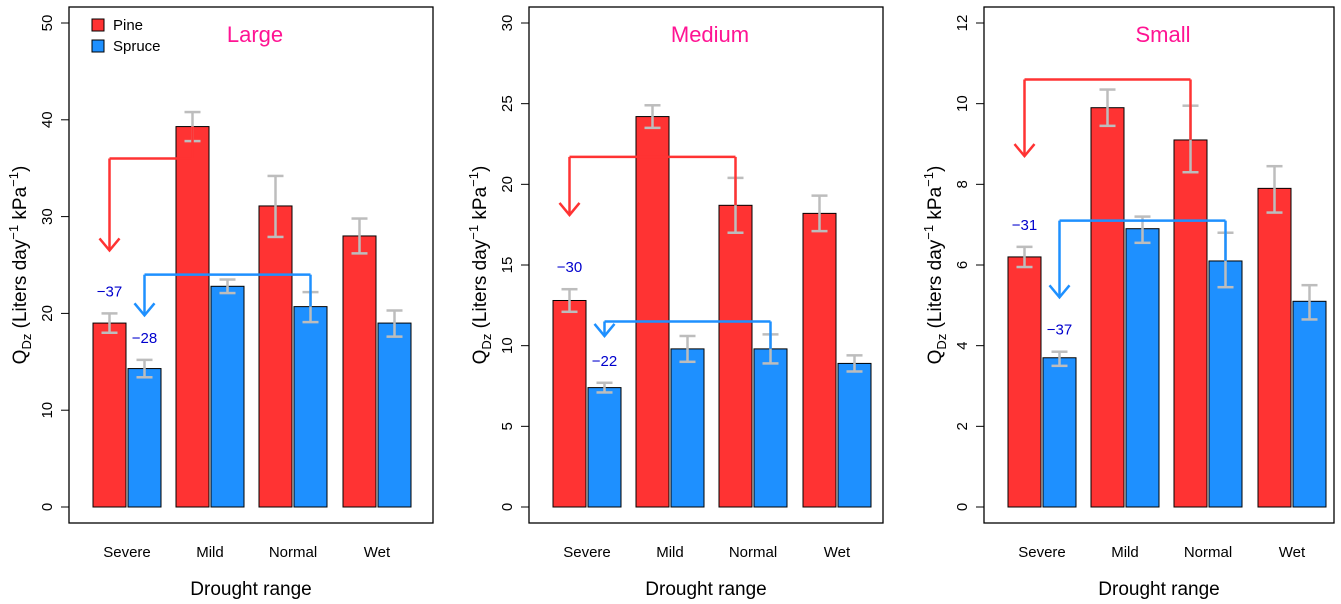  Describe the element at coordinates (126, 36) in the screenshot. I see `legend: Pine Spruce` at that location.